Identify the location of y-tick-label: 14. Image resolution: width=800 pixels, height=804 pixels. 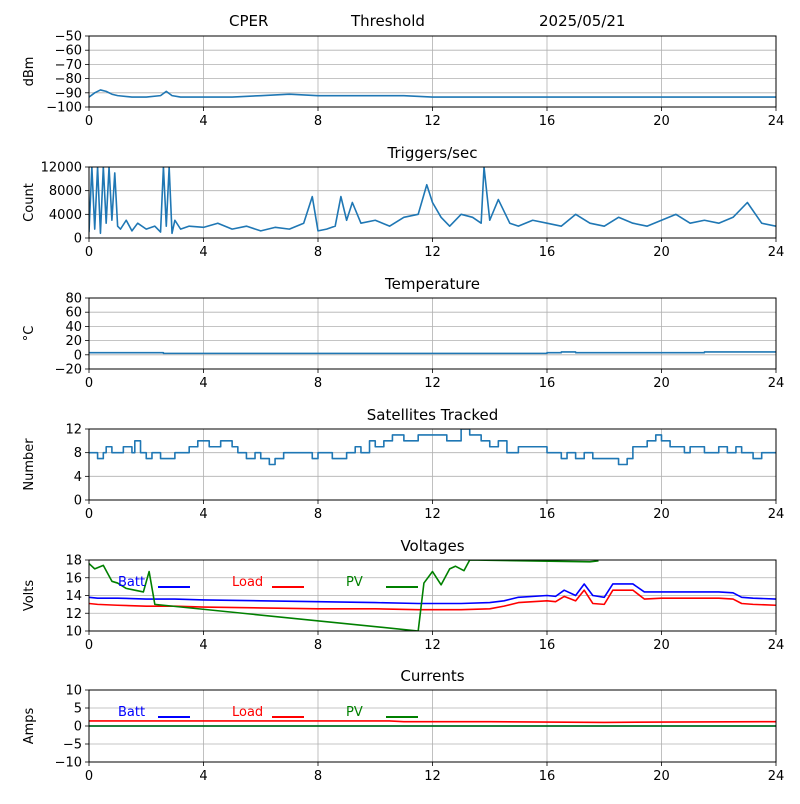
(73, 596).